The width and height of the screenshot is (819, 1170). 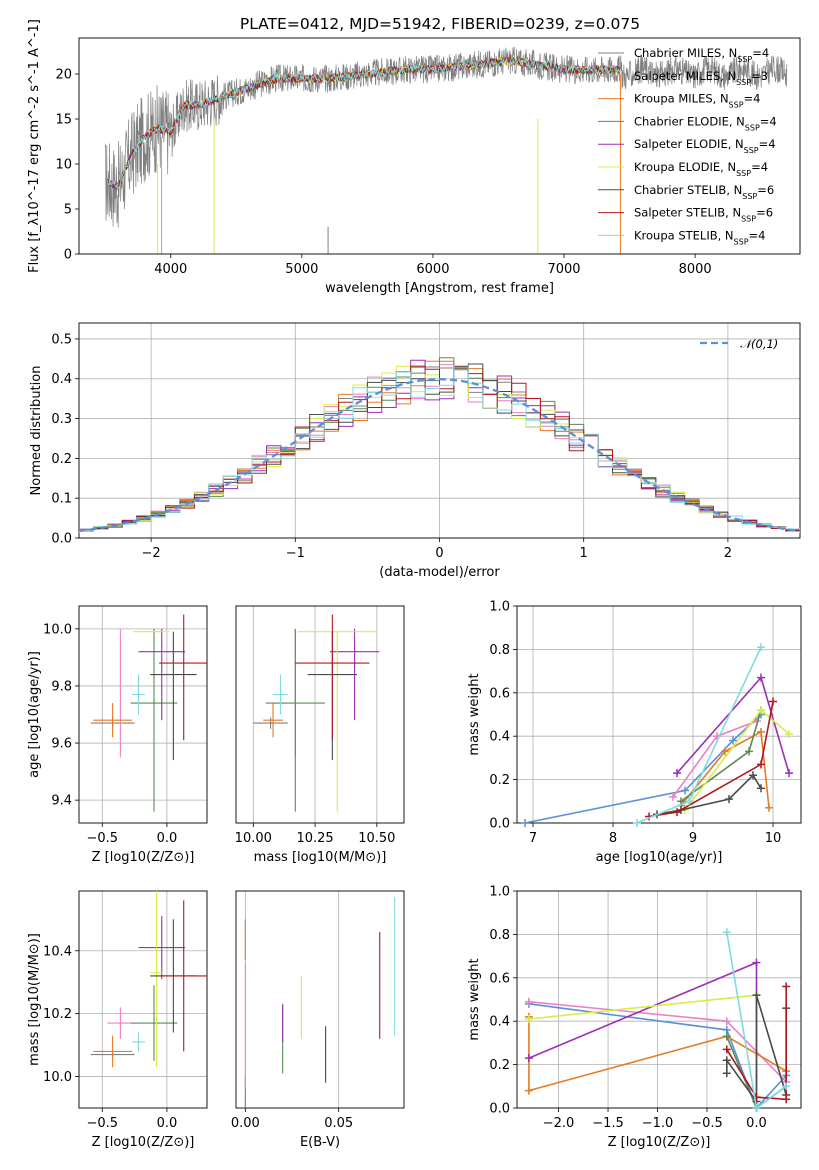 What do you see at coordinates (61, 744) in the screenshot?
I see `y-tick-label: 9.6` at bounding box center [61, 744].